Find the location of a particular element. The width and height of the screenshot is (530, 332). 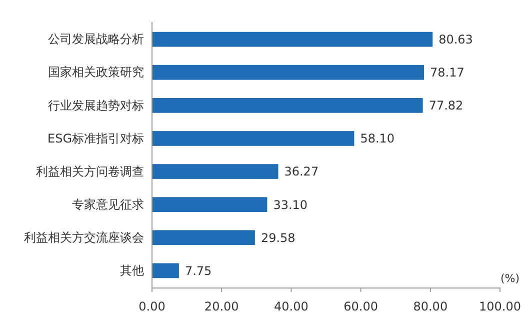

y-tick-label: ESG标准指引对标 is located at coordinates (96, 138).